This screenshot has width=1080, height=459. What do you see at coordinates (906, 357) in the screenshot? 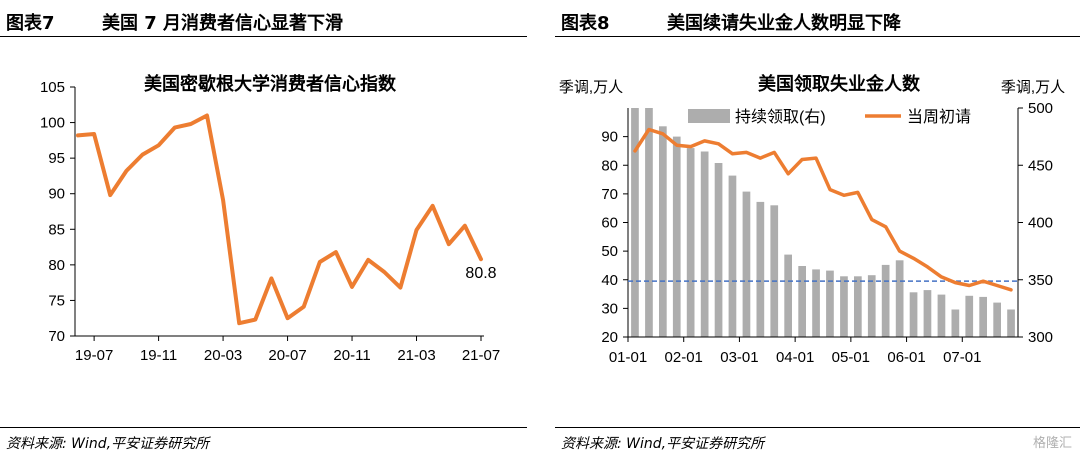
I see `x-tick-label: 06-01` at bounding box center [906, 357].